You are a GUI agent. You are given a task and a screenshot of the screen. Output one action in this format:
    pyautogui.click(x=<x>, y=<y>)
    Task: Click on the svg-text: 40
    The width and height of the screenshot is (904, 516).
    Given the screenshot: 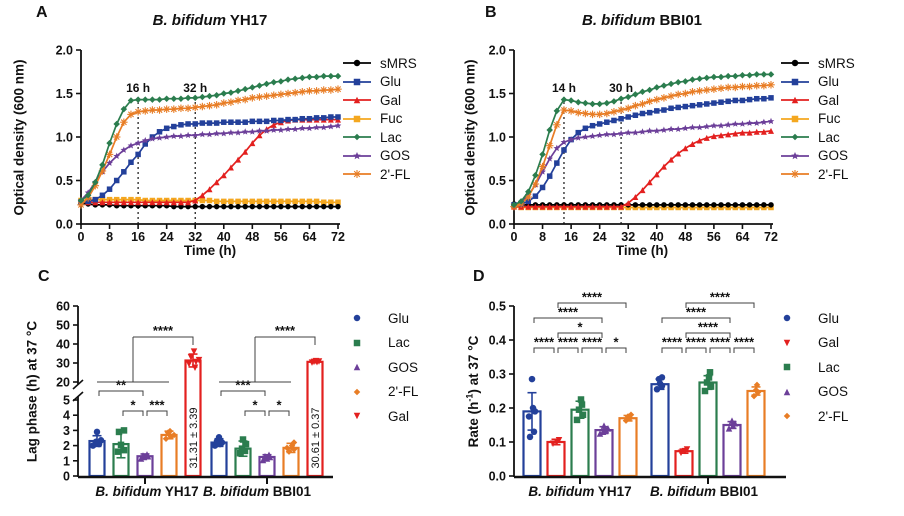 What is the action you would take?
    pyautogui.click(x=224, y=237)
    